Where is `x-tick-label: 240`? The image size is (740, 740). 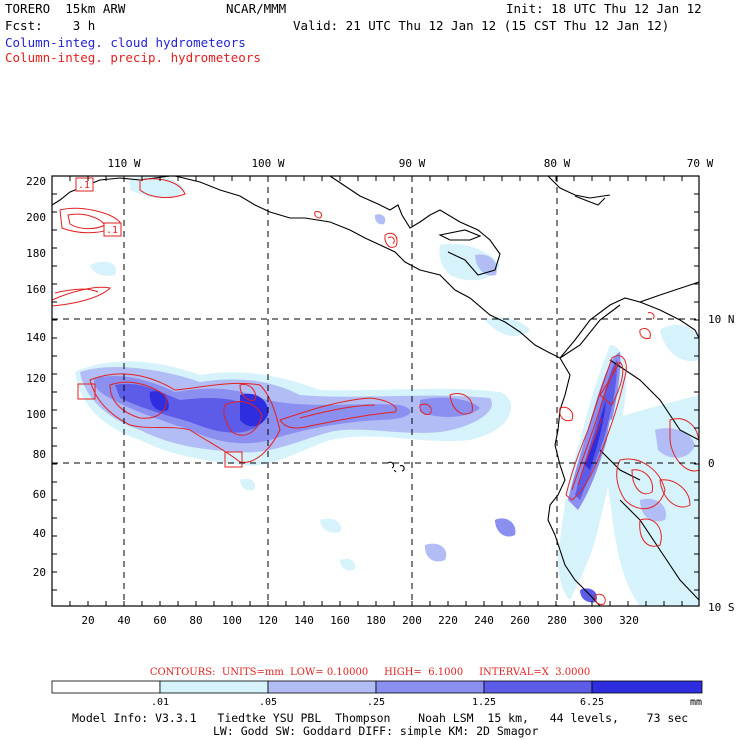
x-tick-label: 240 is located at coordinates (484, 620).